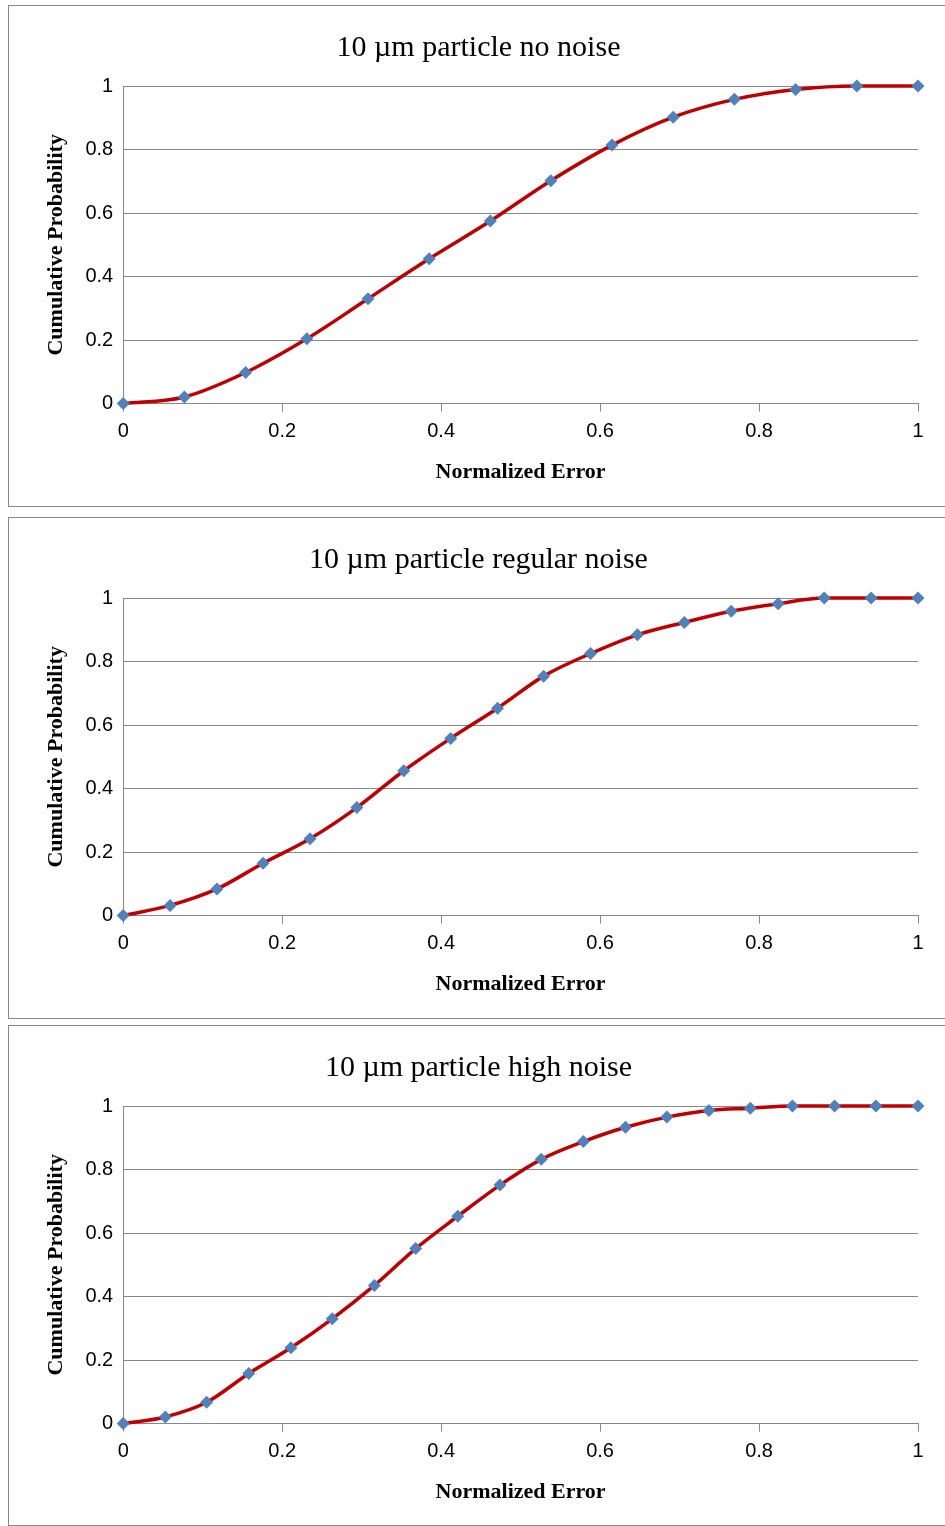 This screenshot has width=945, height=1526. I want to click on chart-title: 10 µm particle high noise, so click(478, 1065).